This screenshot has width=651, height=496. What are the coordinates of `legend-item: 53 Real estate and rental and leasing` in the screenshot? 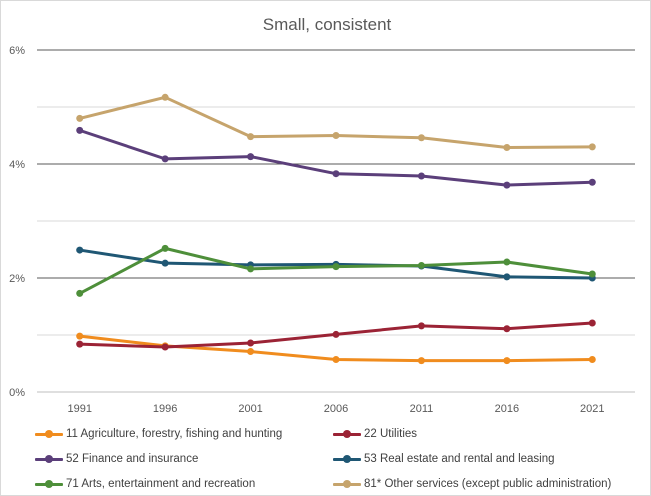 It's located at (483, 459).